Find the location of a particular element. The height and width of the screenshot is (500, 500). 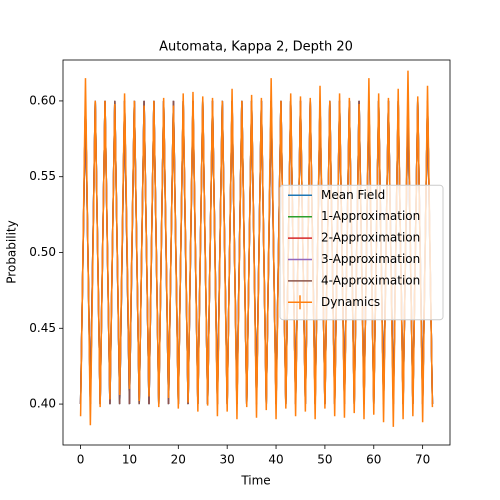

legend-label: 4-Approximation is located at coordinates (370, 280).